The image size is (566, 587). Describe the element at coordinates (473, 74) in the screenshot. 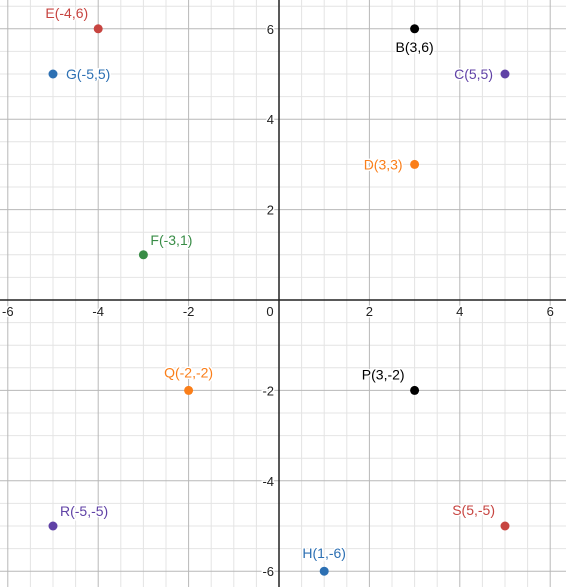

I see `point-label: C(5,5)` at that location.